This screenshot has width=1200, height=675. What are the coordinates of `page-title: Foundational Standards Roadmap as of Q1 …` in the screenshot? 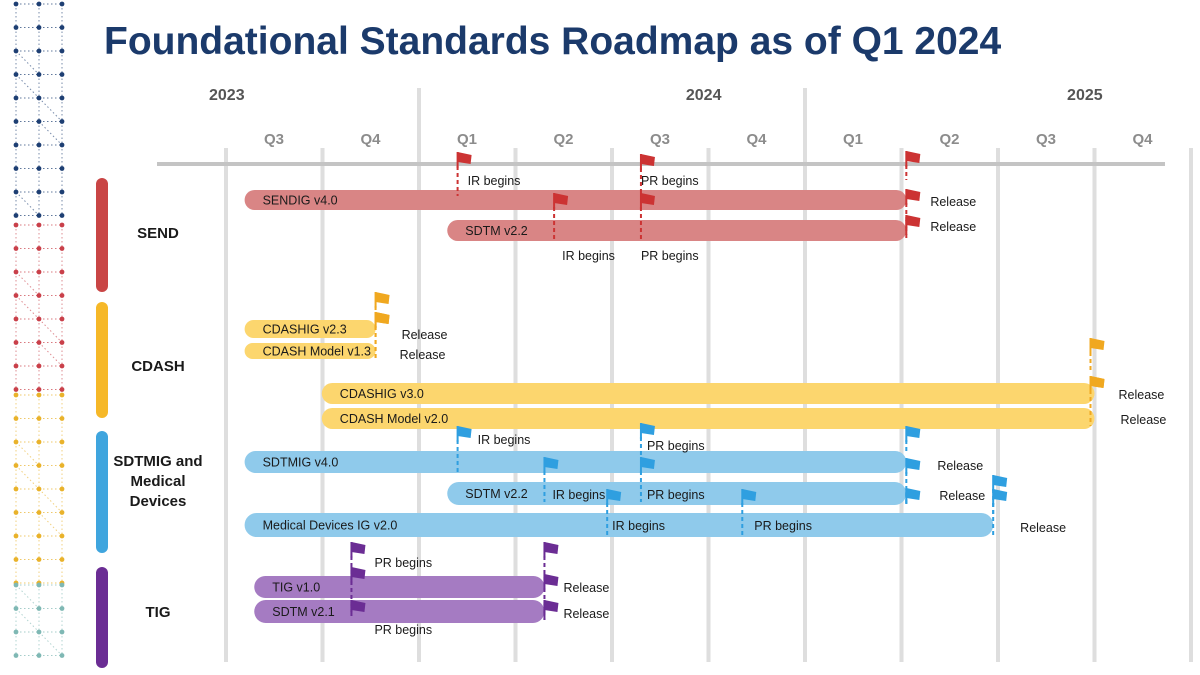 It's located at (553, 41).